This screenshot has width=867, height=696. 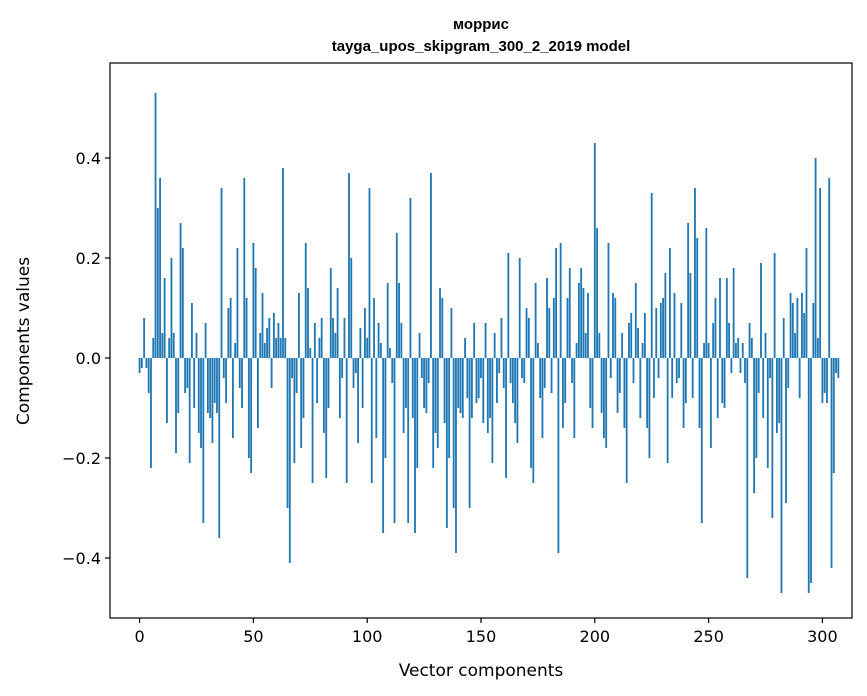 What do you see at coordinates (708, 636) in the screenshot?
I see `x-tick-label: 250` at bounding box center [708, 636].